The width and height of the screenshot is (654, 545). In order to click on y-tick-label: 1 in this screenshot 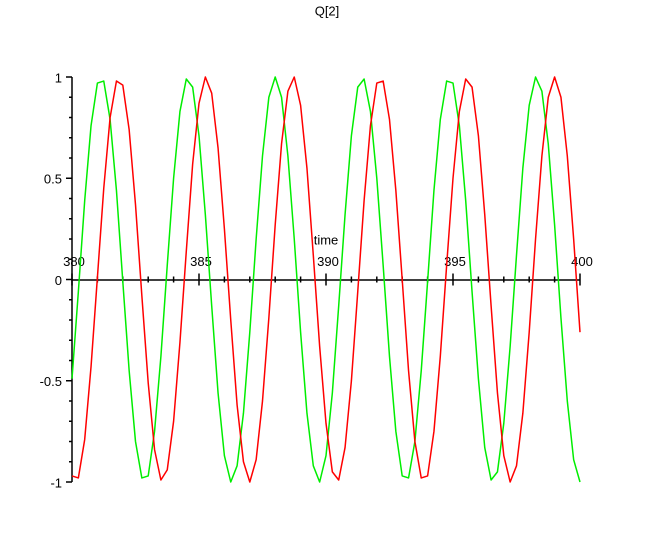, I will do `click(58, 77)`.